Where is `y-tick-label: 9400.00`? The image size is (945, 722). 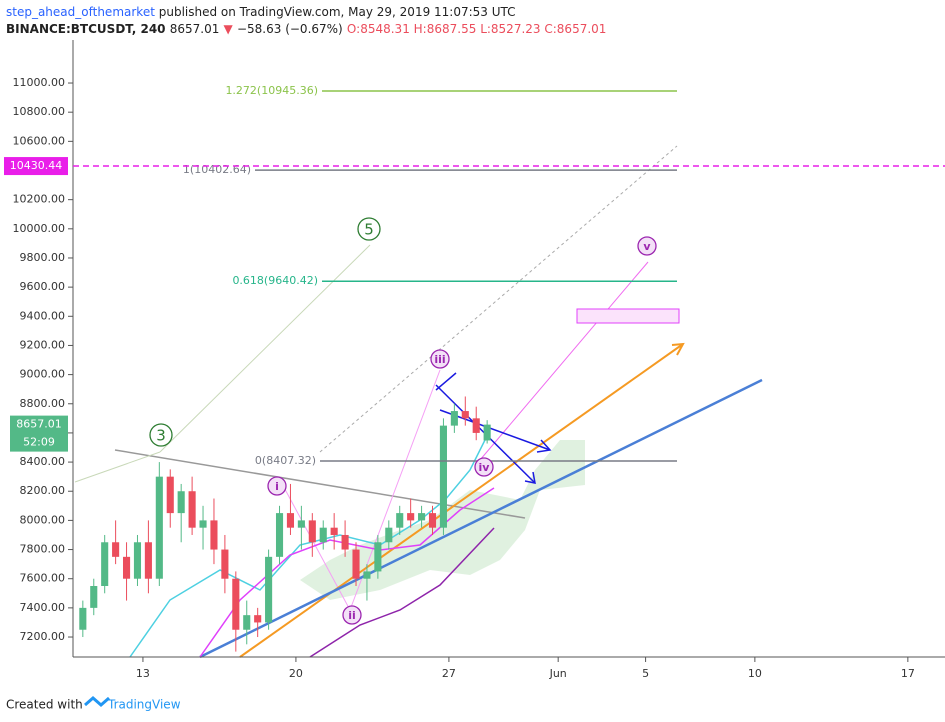 y-tick-label: 9400.00 is located at coordinates (43, 315).